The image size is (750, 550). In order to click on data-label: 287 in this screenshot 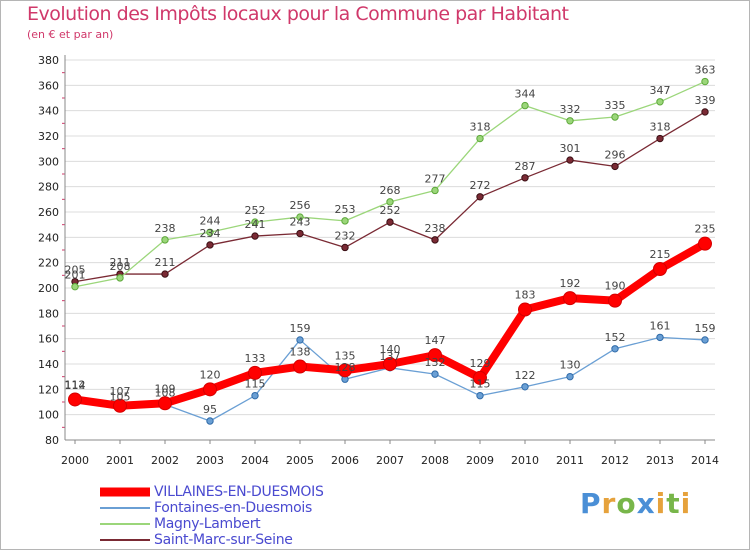, I will do `click(525, 166)`.